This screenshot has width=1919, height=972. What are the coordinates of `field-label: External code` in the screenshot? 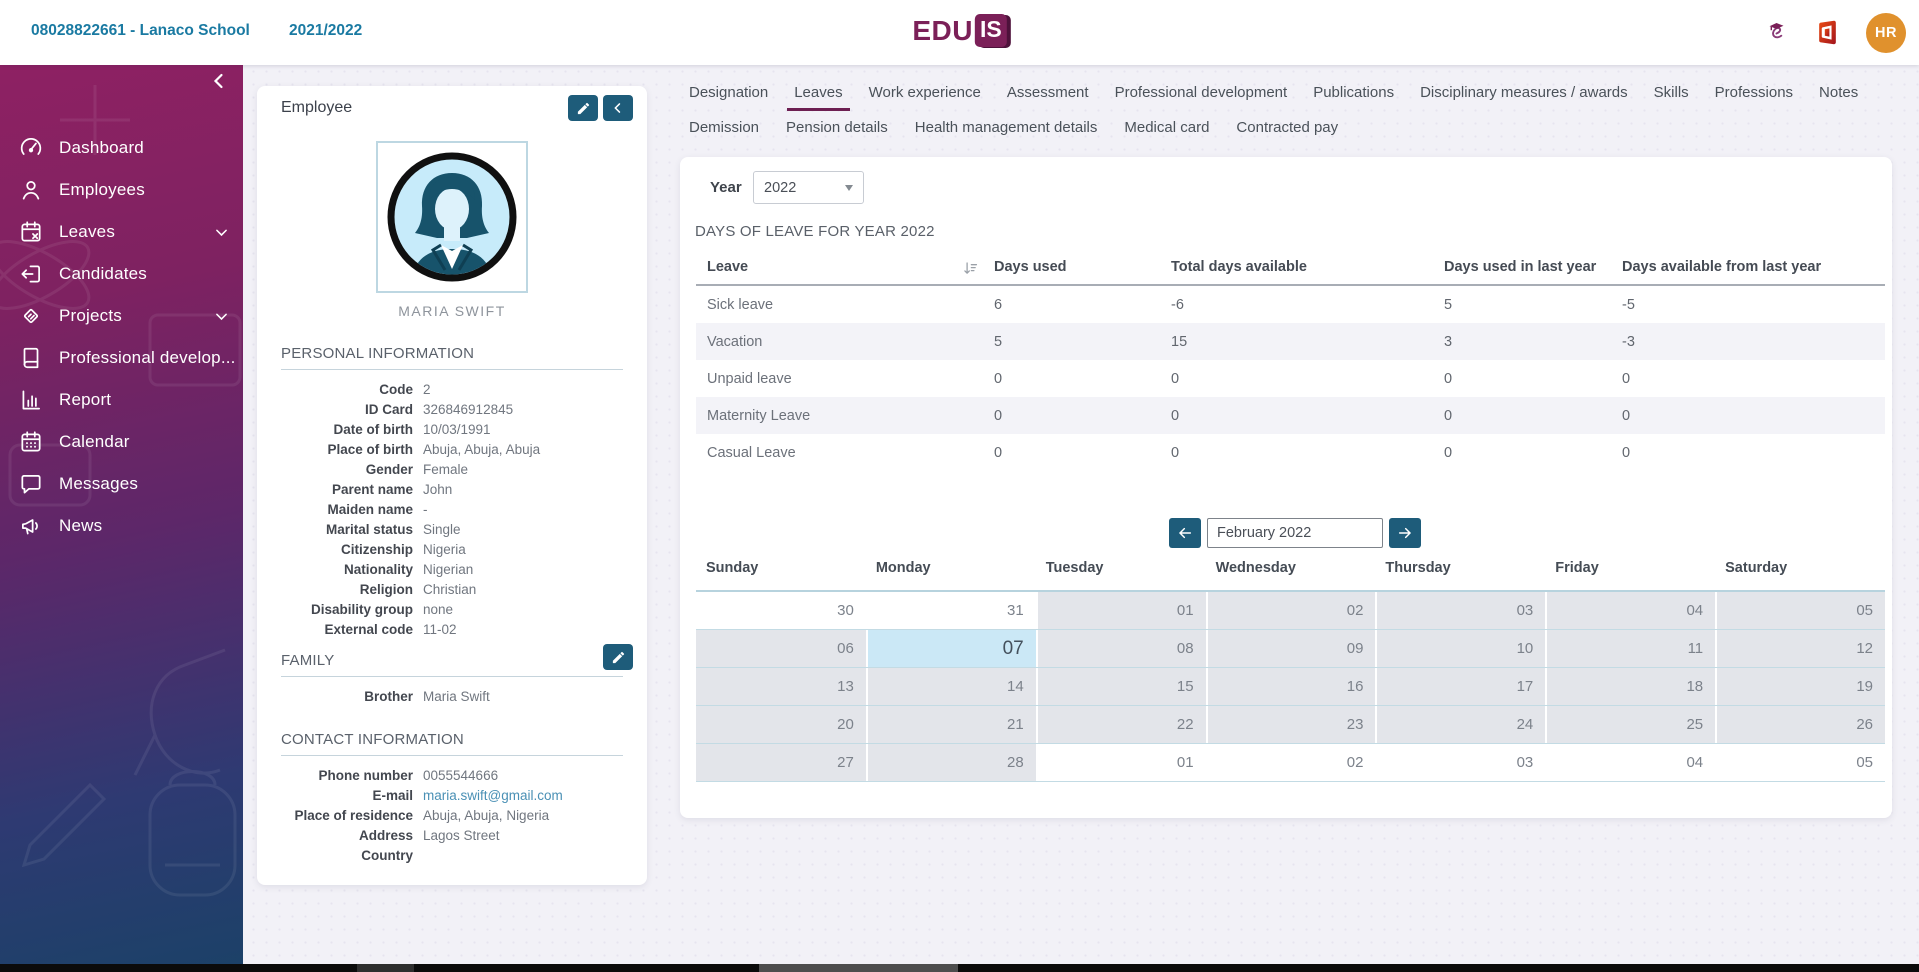 It's located at (368, 629).